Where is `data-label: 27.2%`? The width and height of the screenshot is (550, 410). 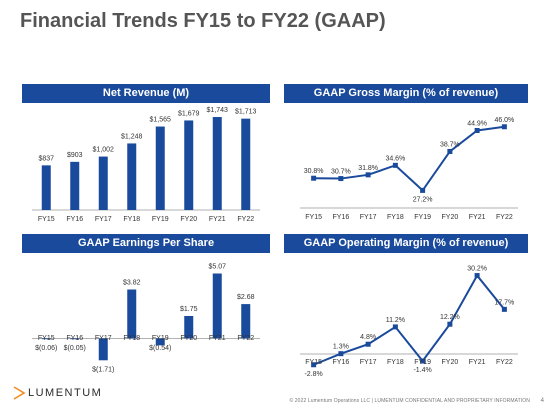 data-label: 27.2% is located at coordinates (423, 199).